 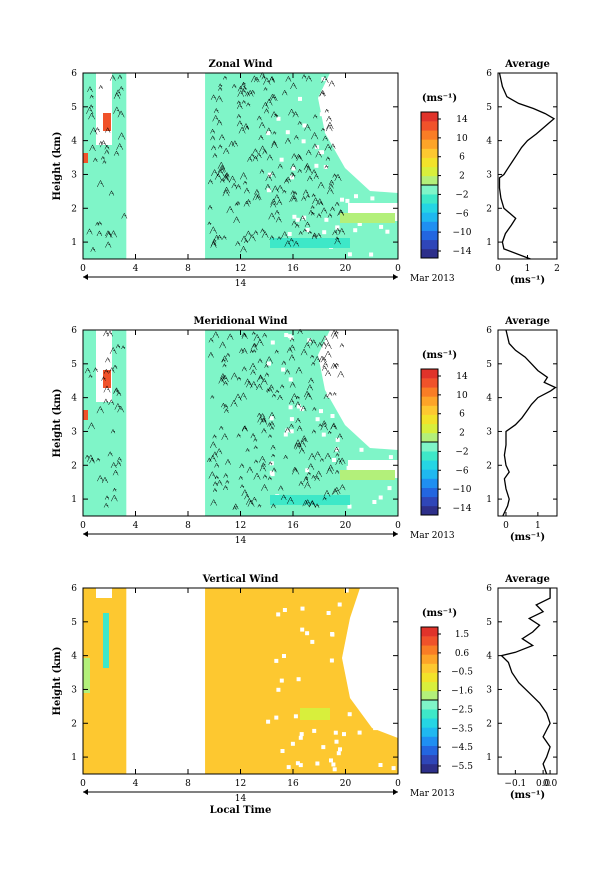 What do you see at coordinates (462, 635) in the screenshot?
I see `colorbar-tick-label: 1.5` at bounding box center [462, 635].